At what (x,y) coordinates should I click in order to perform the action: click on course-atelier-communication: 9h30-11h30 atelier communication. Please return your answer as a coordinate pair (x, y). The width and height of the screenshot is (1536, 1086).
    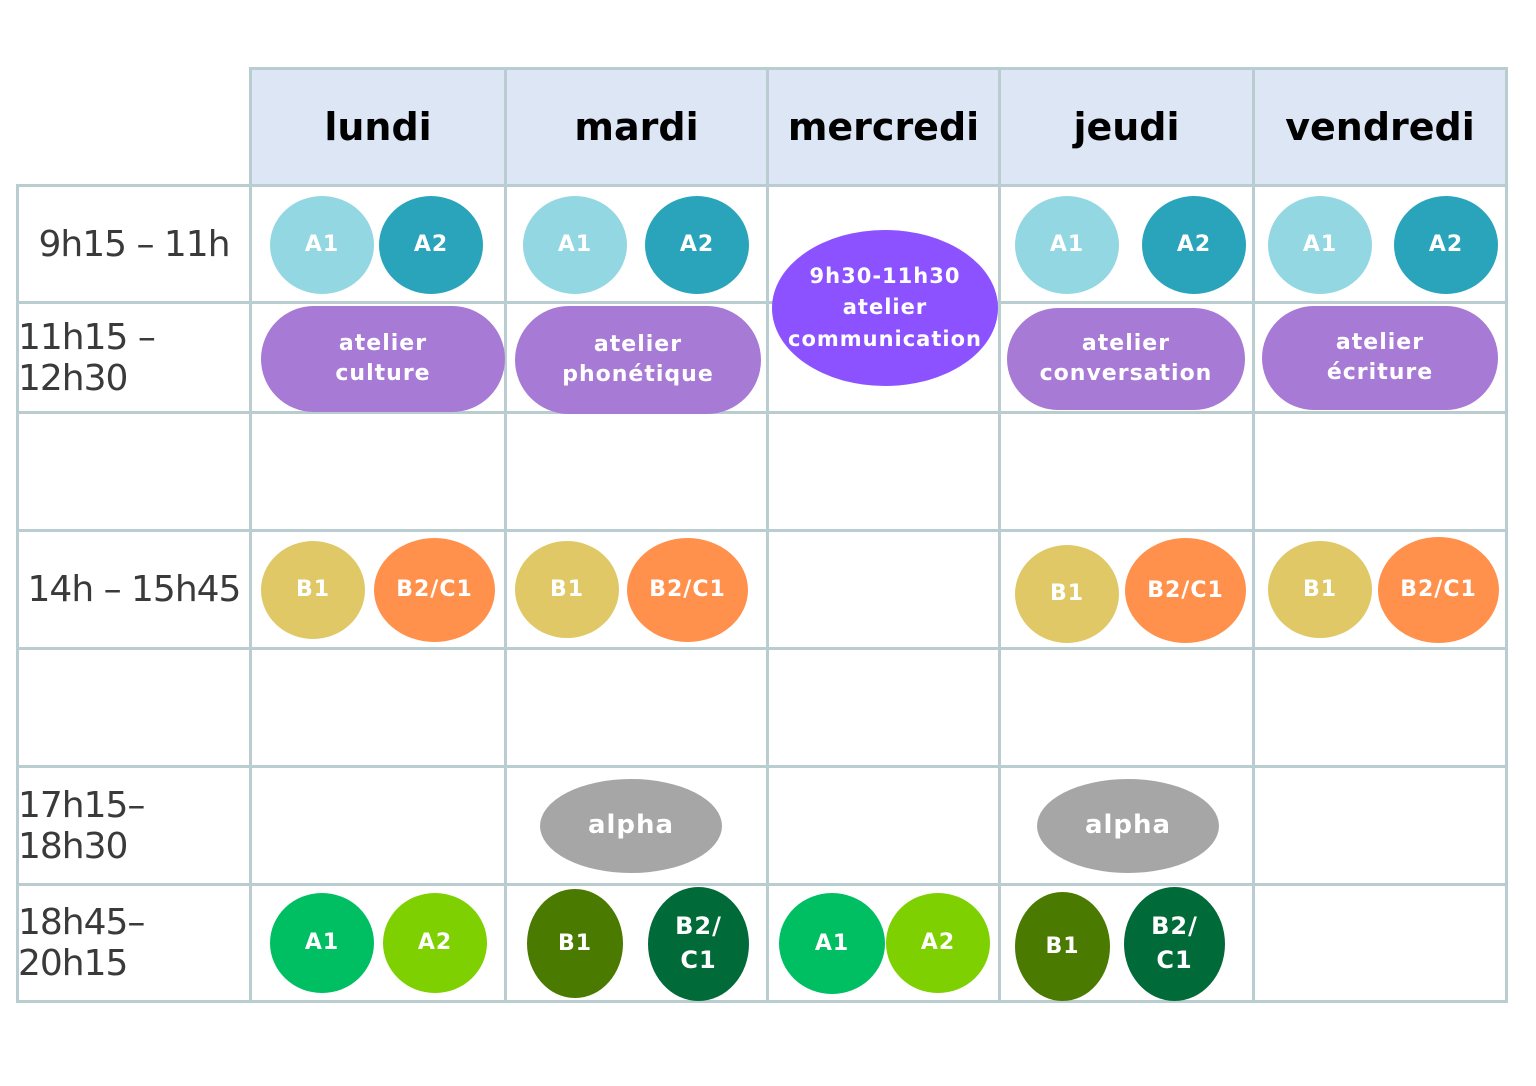
    Looking at the image, I should click on (885, 308).